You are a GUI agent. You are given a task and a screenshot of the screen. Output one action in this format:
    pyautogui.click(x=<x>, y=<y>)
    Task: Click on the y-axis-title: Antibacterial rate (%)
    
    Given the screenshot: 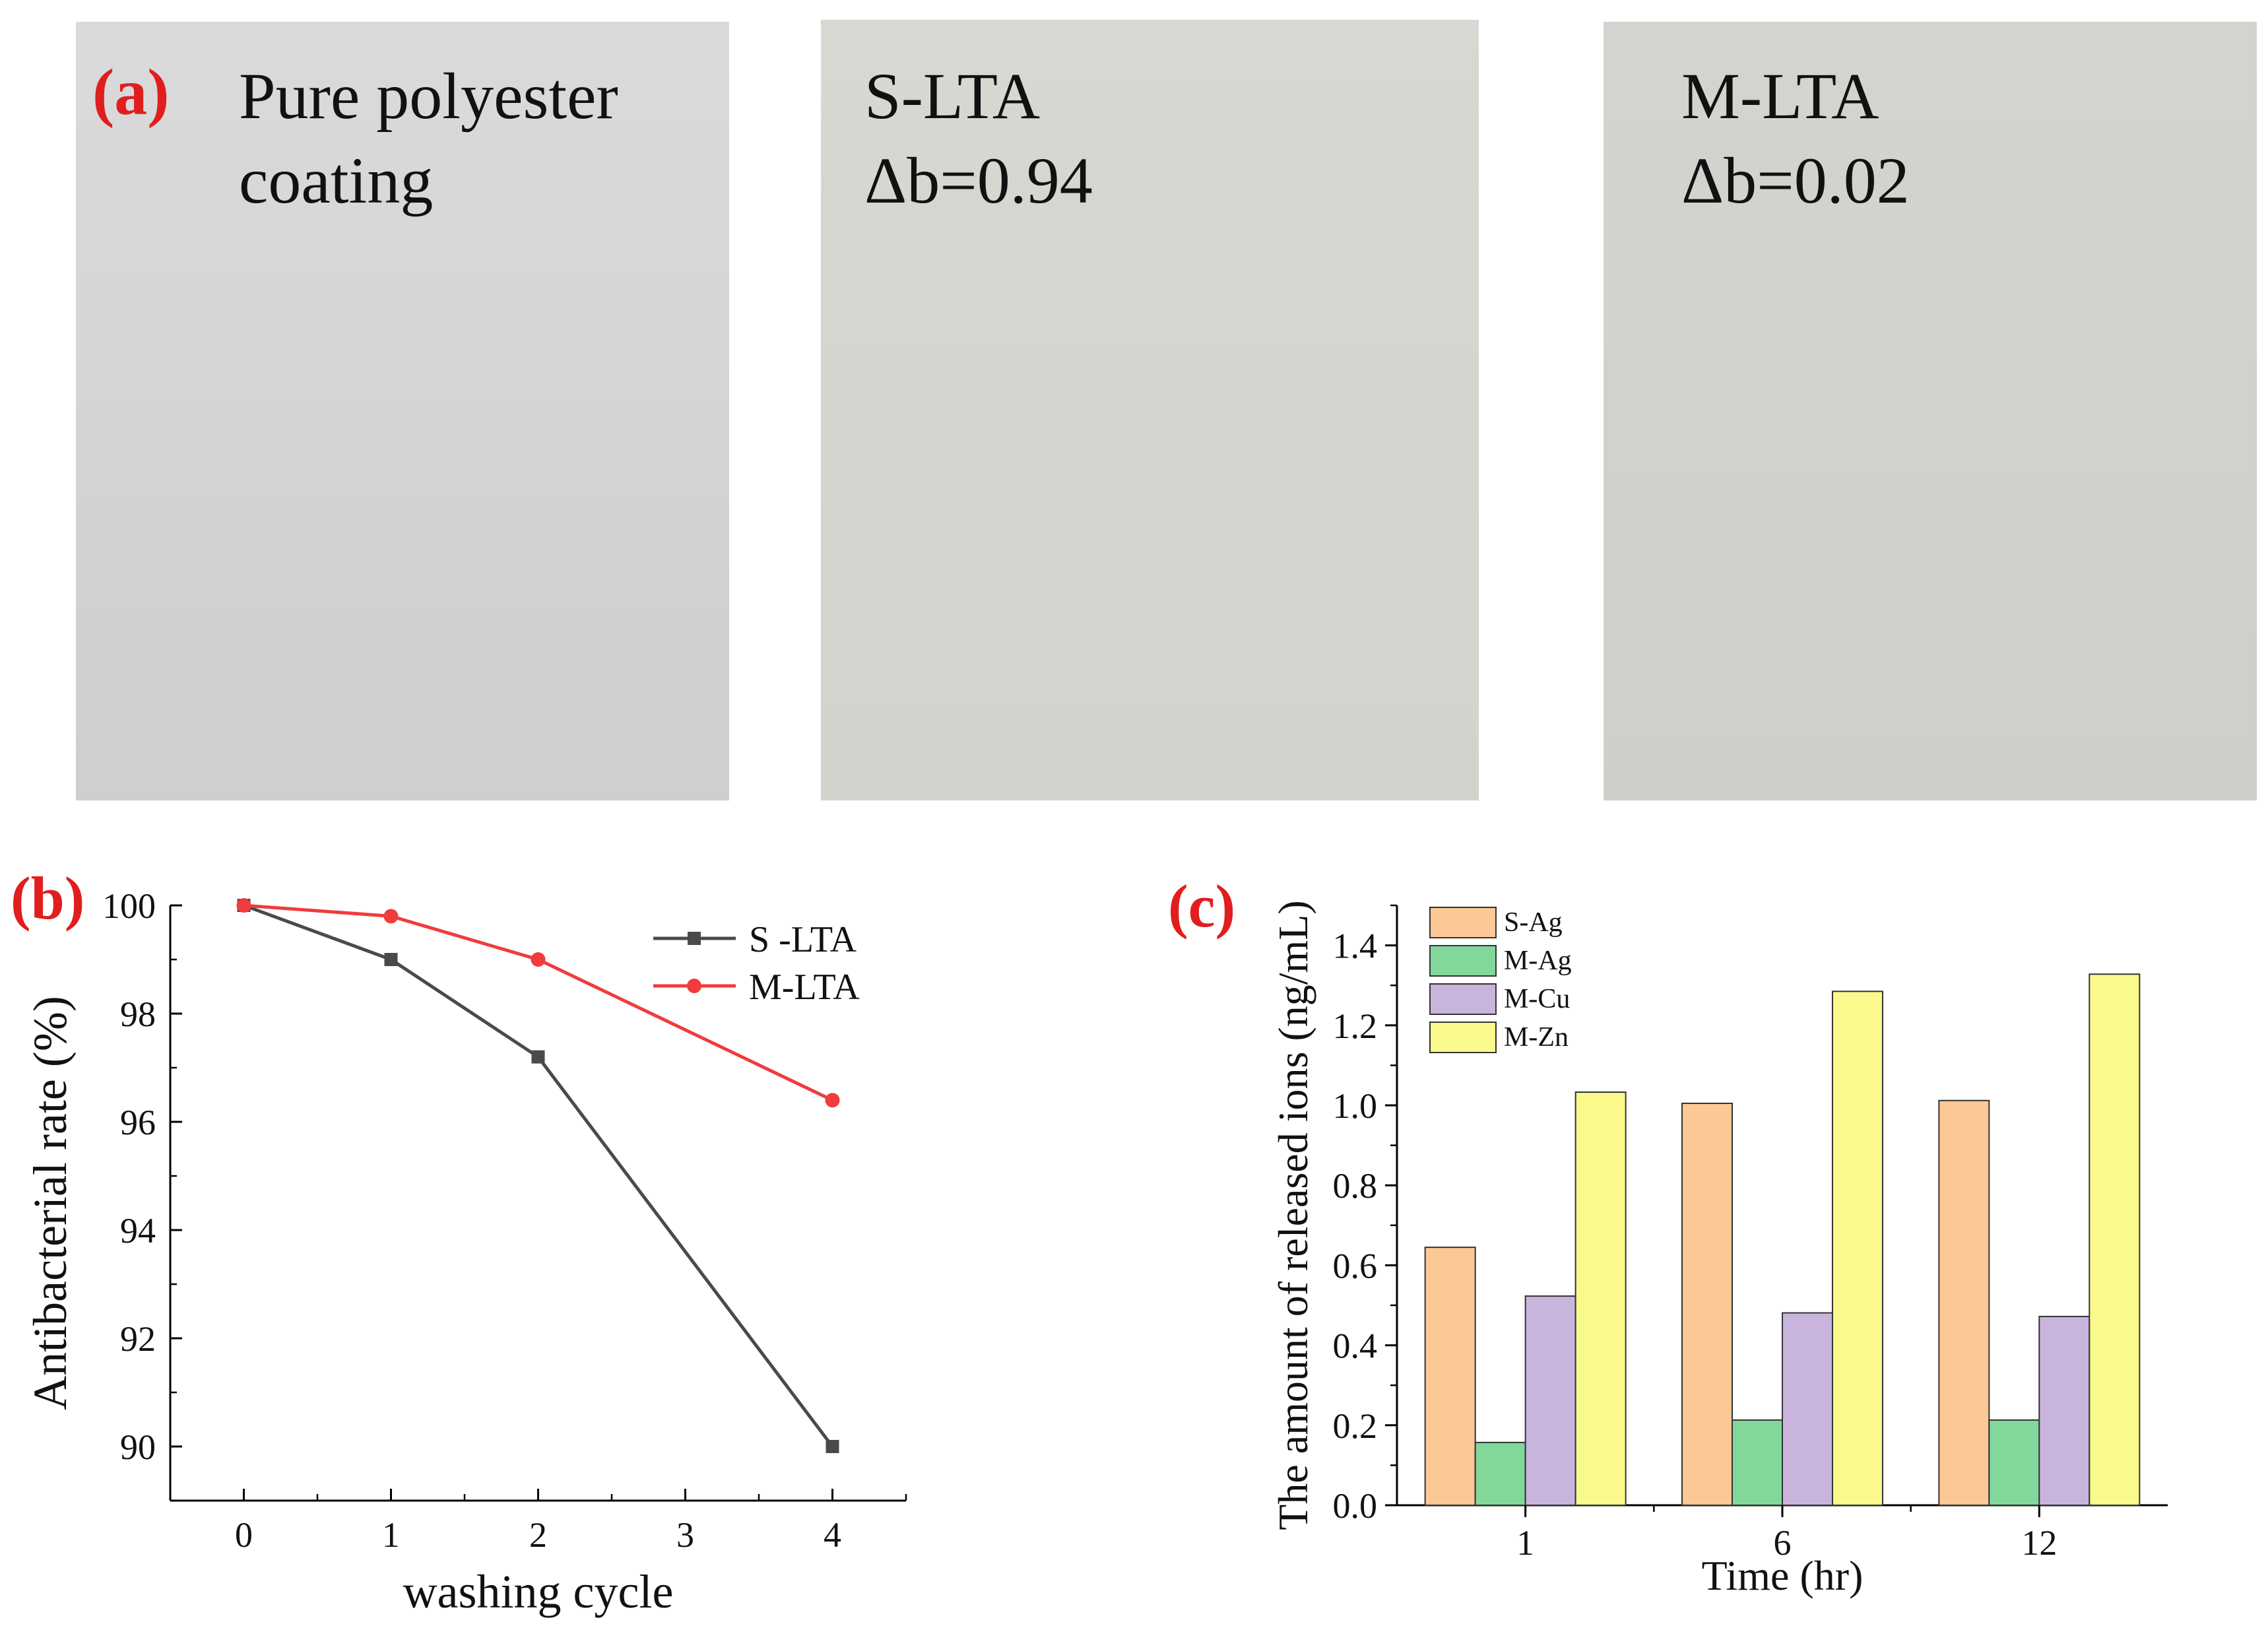 What is the action you would take?
    pyautogui.click(x=51, y=1203)
    